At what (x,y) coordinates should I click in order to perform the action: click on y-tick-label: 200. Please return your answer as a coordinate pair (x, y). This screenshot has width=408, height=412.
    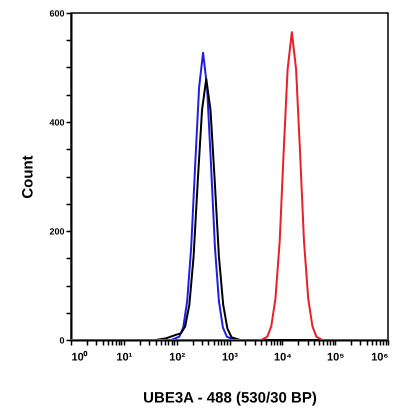
    Looking at the image, I should click on (56, 231).